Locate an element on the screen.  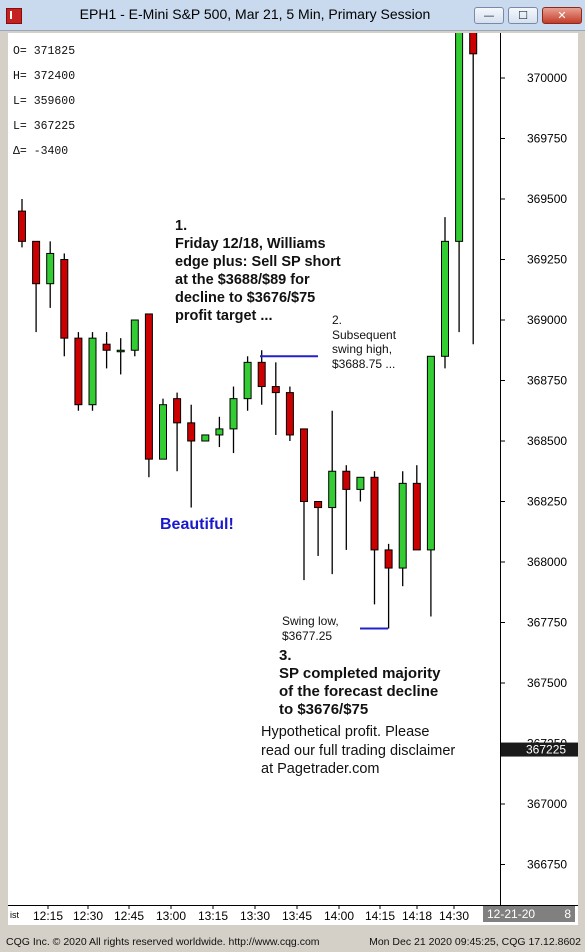
ohlc-low: L= 359600 is located at coordinates (44, 101).